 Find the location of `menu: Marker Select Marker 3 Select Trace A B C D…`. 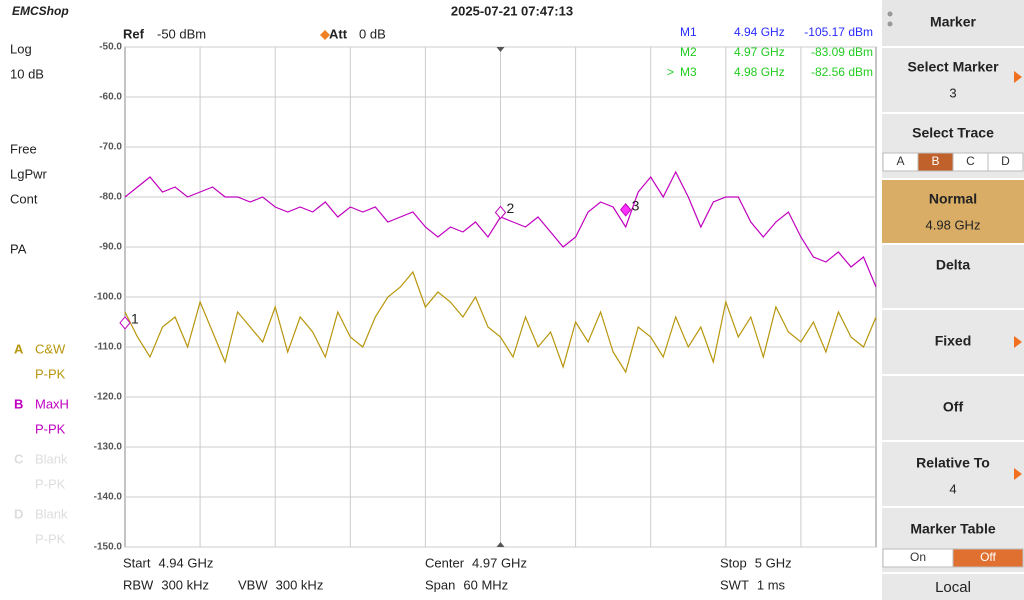

menu: Marker Select Marker 3 Select Trace A B C D… is located at coordinates (953, 300).